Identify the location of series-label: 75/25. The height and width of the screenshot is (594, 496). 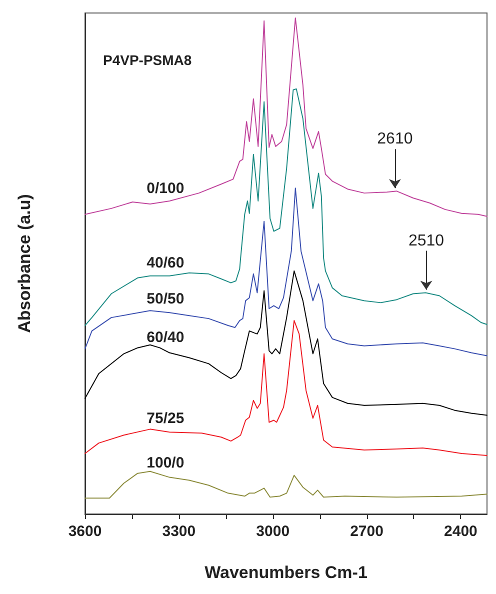
(165, 419).